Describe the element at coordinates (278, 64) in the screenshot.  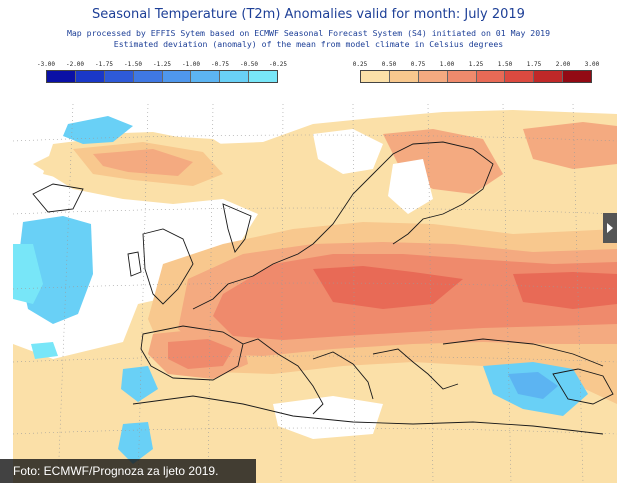
I see `legend-negative-label: -0.25` at that location.